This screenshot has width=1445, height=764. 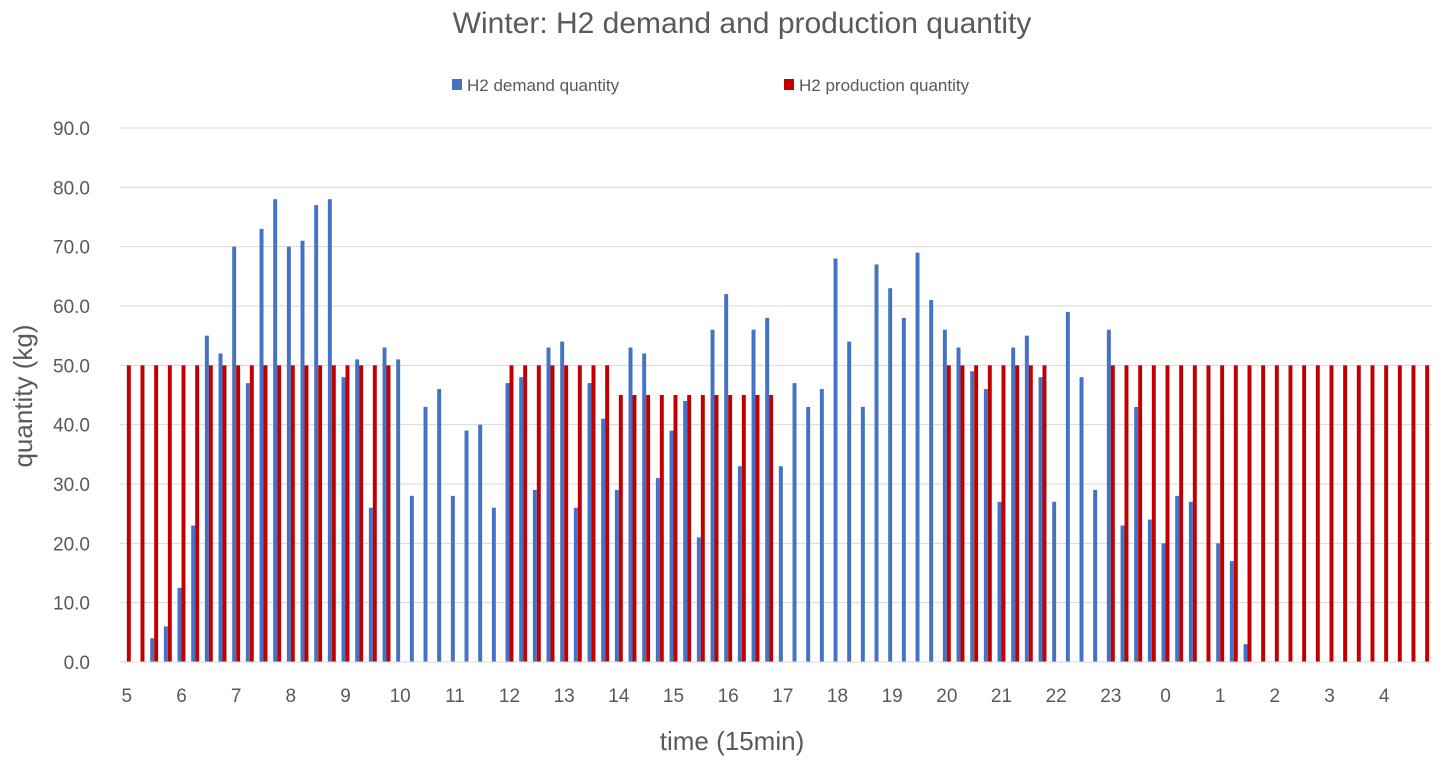 What do you see at coordinates (71, 307) in the screenshot?
I see `y-tick-label: 60.0` at bounding box center [71, 307].